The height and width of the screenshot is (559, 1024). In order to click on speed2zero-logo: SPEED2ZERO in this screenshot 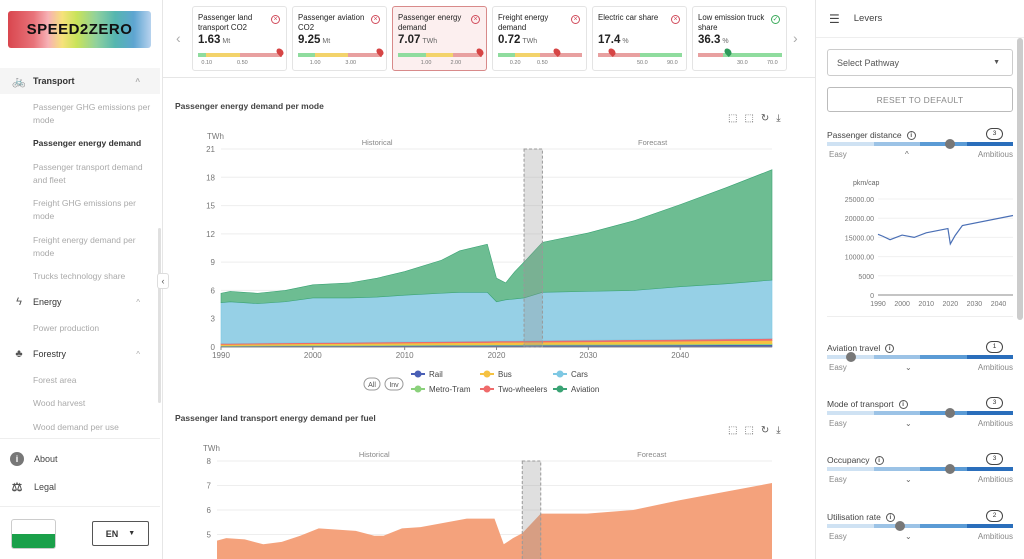, I will do `click(79, 29)`.